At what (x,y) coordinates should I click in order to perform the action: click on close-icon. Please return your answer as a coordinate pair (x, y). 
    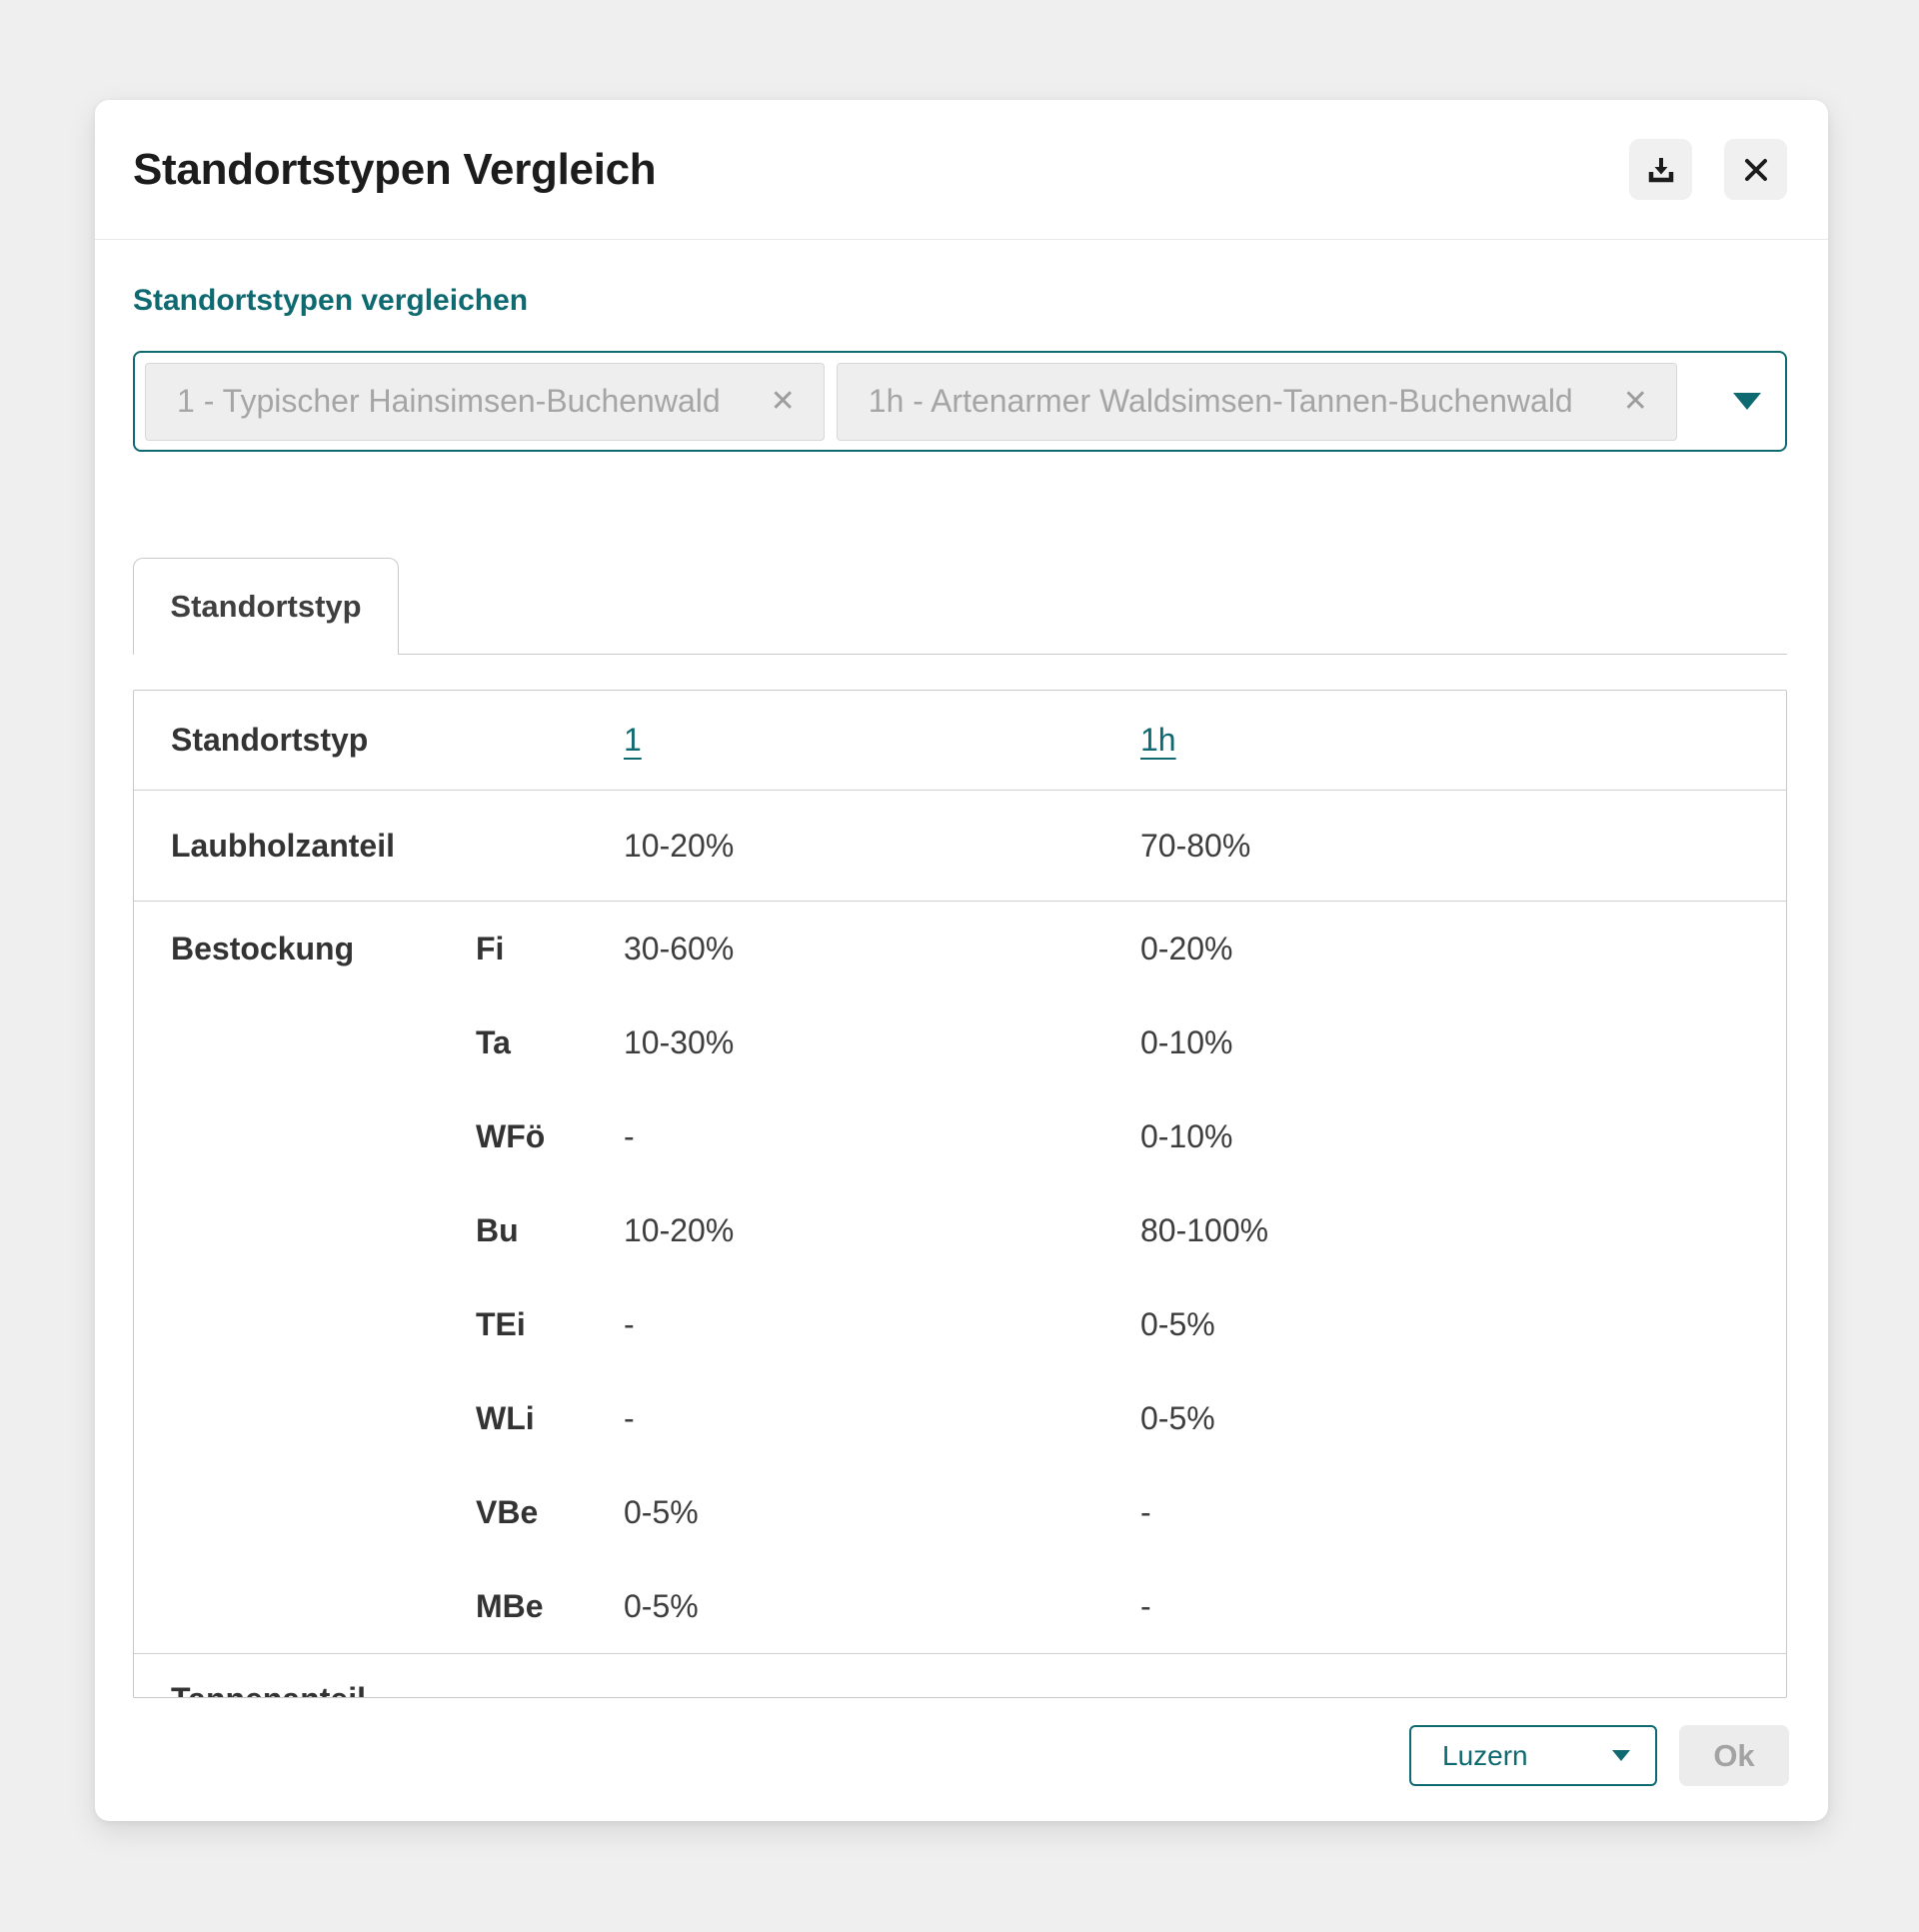
    Looking at the image, I should click on (1756, 170).